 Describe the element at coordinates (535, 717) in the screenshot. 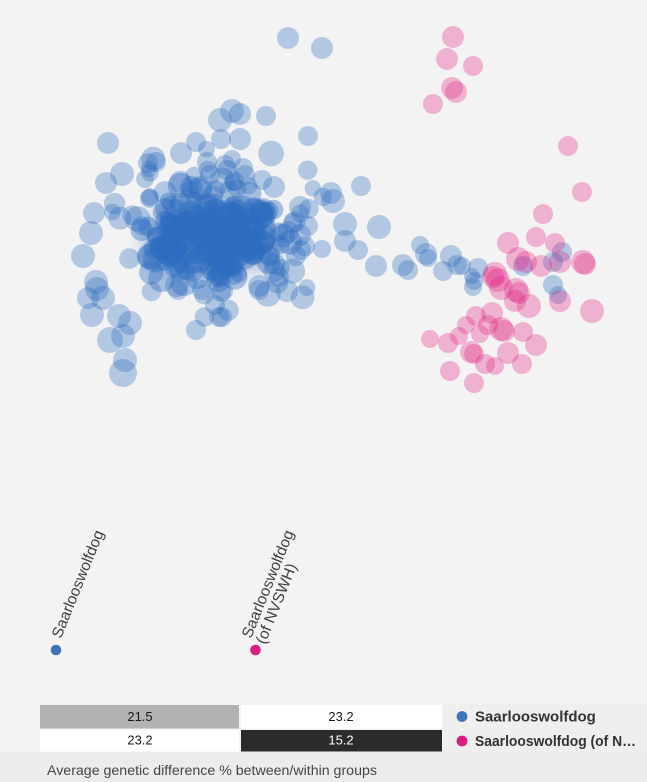

I see `svg-text: Saarlooswolfdog` at that location.